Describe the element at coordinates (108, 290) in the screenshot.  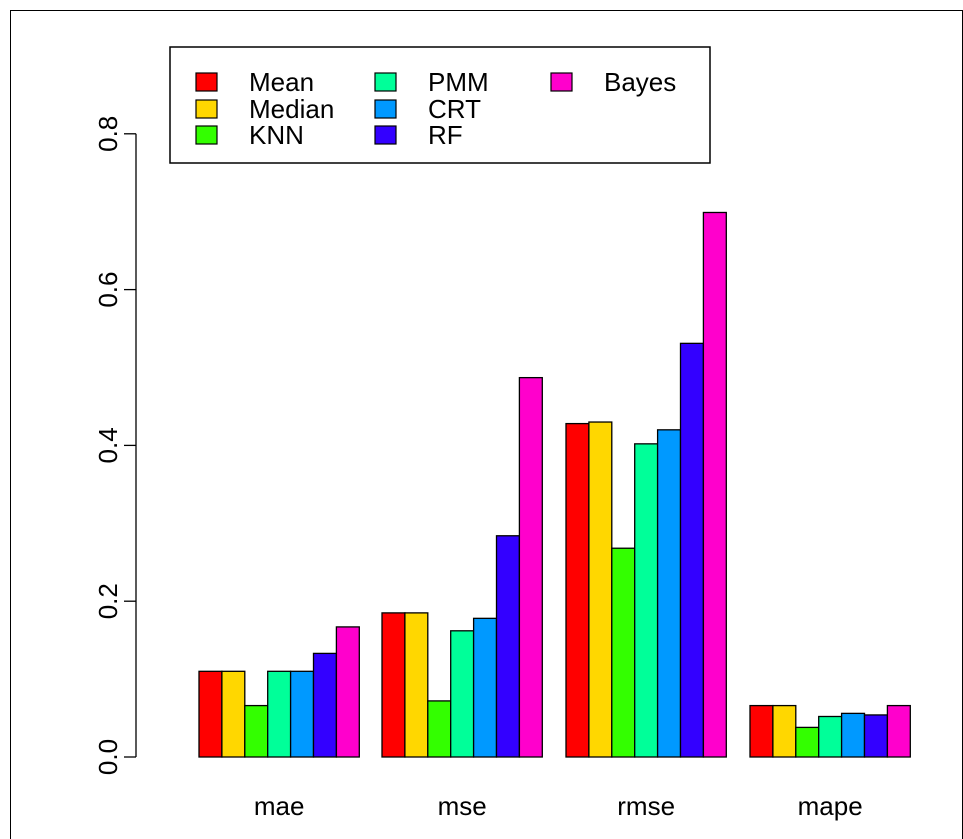
I see `y-tick-label: 0.6` at that location.